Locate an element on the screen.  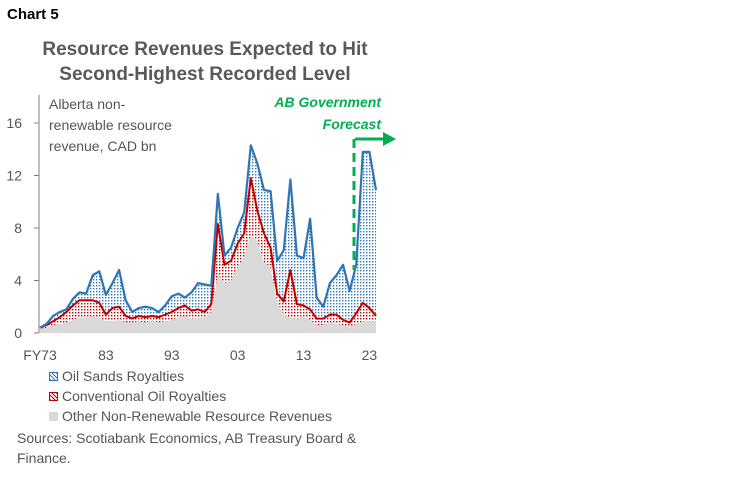
legend-swatch-oil-sands is located at coordinates (53, 376).